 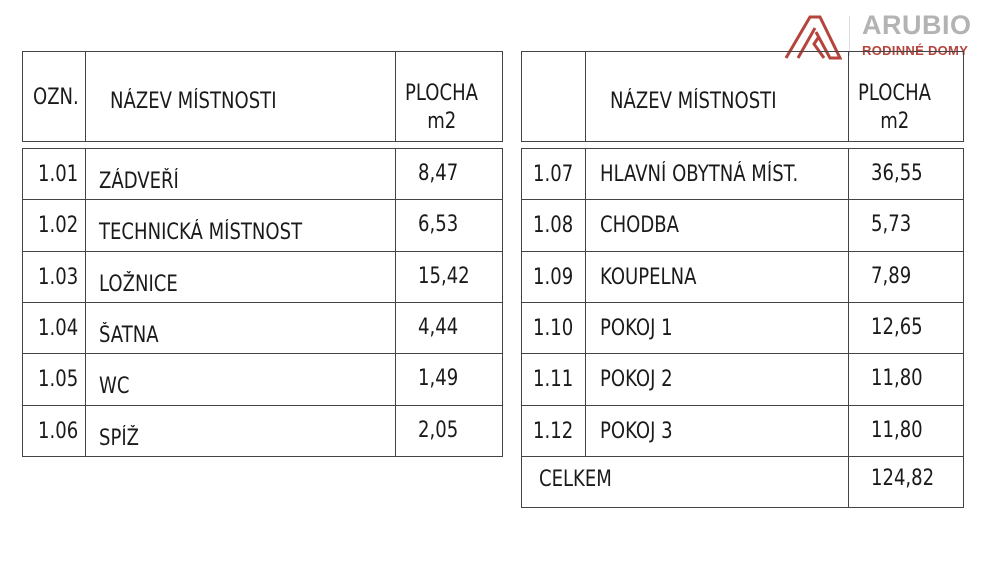 I want to click on cell-area: 4,44, so click(x=438, y=327).